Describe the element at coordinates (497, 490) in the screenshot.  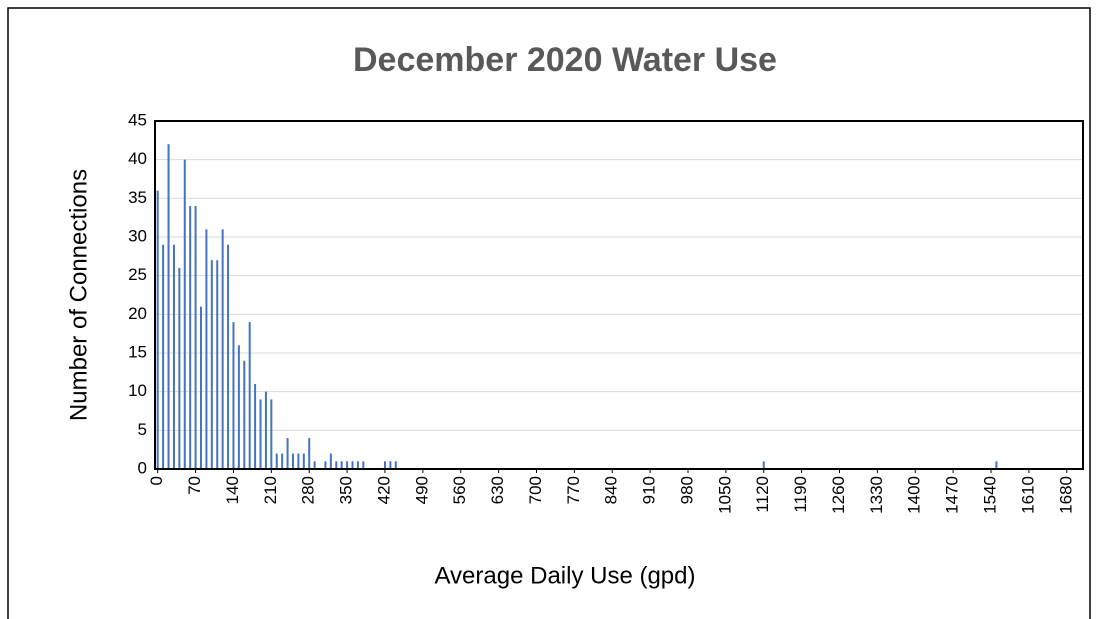
I see `x-tick-label: 630` at that location.